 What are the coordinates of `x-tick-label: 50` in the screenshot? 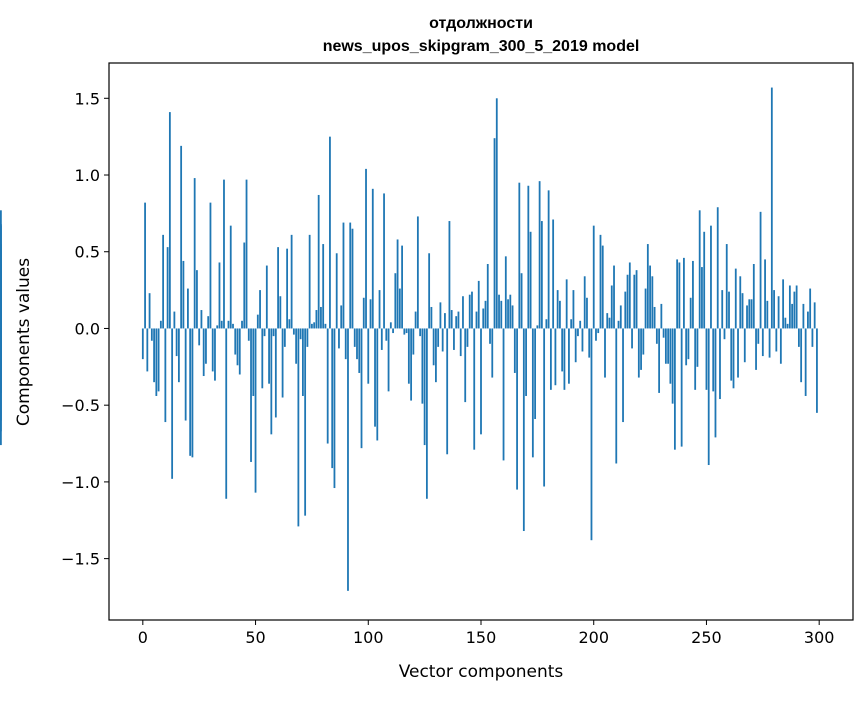 It's located at (255, 637).